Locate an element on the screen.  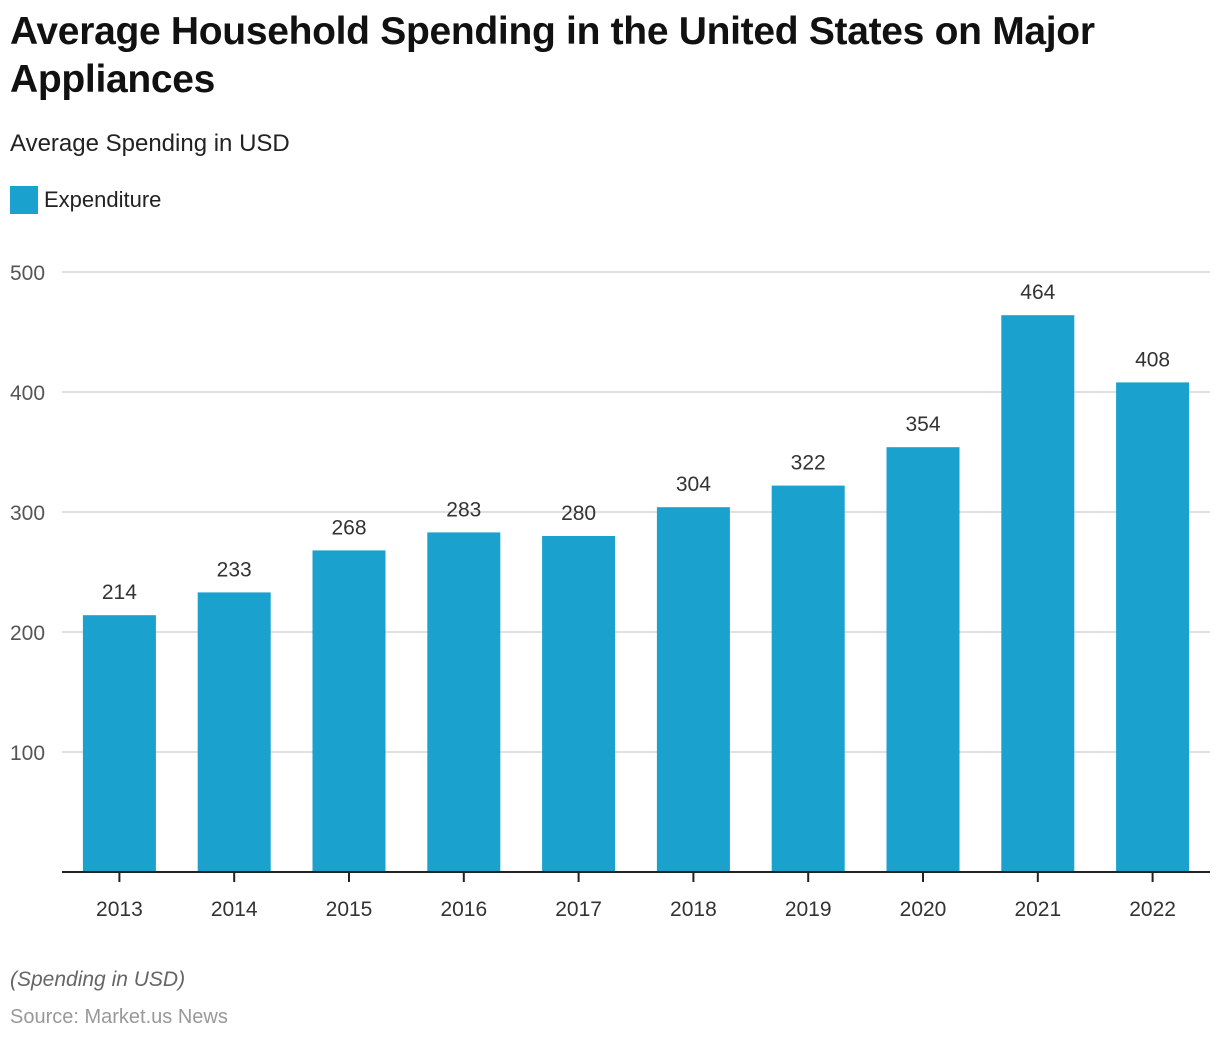
bar-2017 is located at coordinates (579, 704).